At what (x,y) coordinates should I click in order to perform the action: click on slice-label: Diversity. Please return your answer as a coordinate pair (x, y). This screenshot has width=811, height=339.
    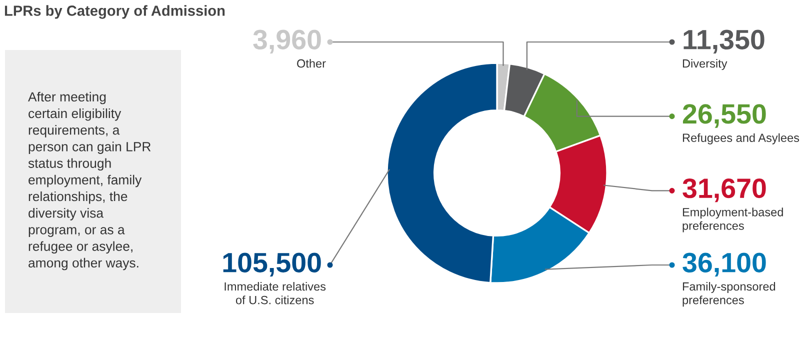
    Looking at the image, I should click on (705, 64).